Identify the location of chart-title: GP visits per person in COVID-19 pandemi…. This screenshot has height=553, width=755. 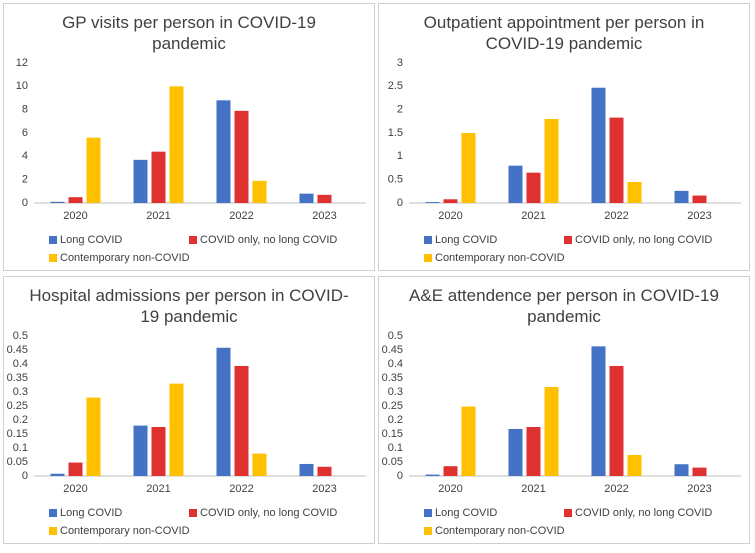
(189, 33).